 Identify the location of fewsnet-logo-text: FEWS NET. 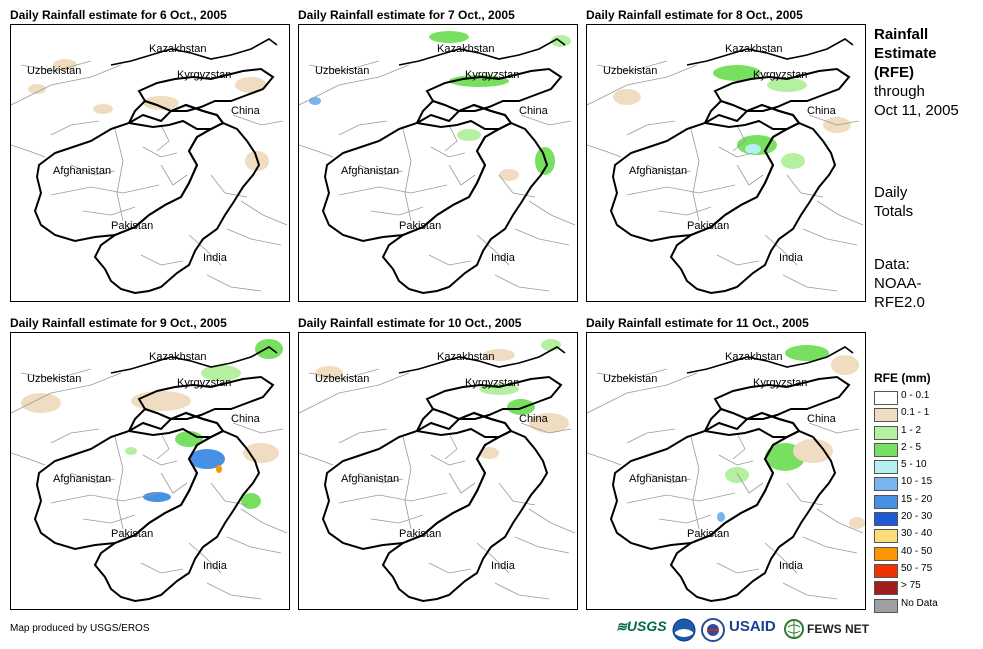
(838, 629).